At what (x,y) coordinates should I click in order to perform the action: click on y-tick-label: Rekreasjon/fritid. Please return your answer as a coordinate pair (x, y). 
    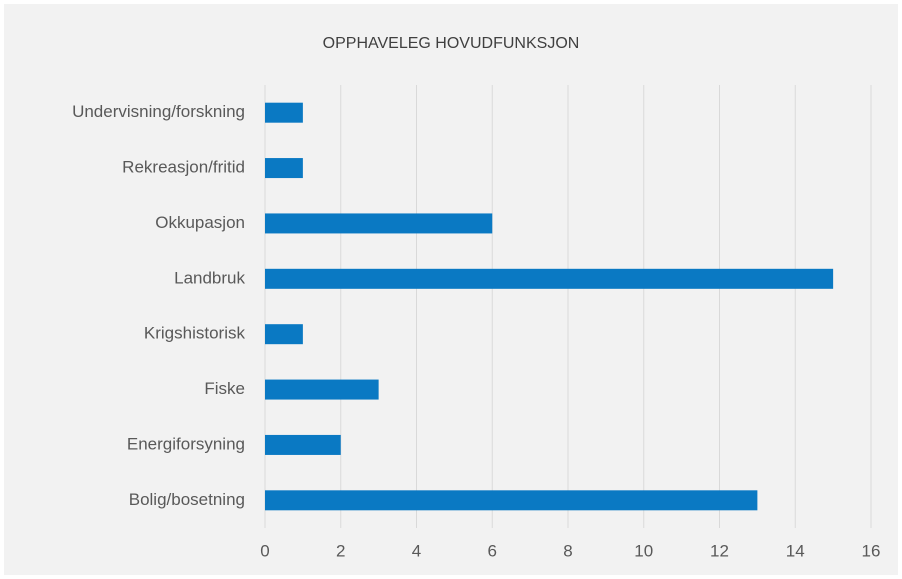
    Looking at the image, I should click on (183, 167).